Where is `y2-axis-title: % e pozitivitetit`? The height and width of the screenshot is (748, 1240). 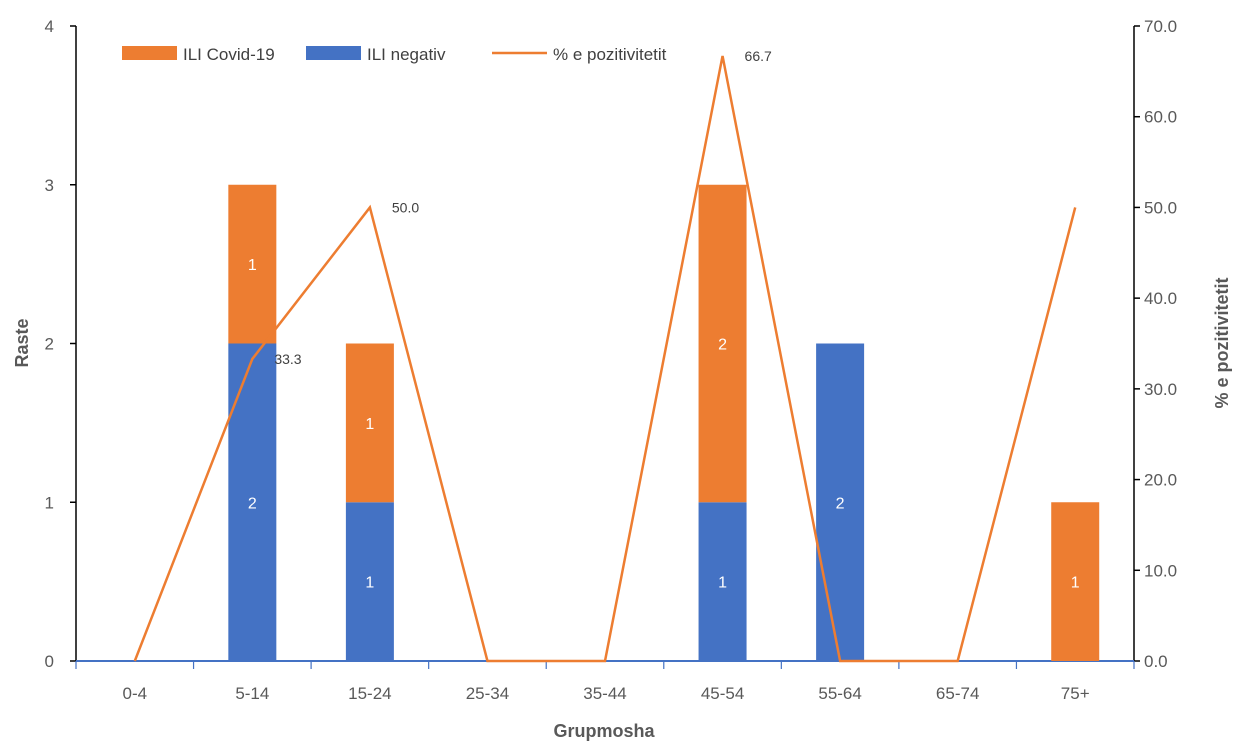 y2-axis-title: % e pozitivitetit is located at coordinates (1222, 342).